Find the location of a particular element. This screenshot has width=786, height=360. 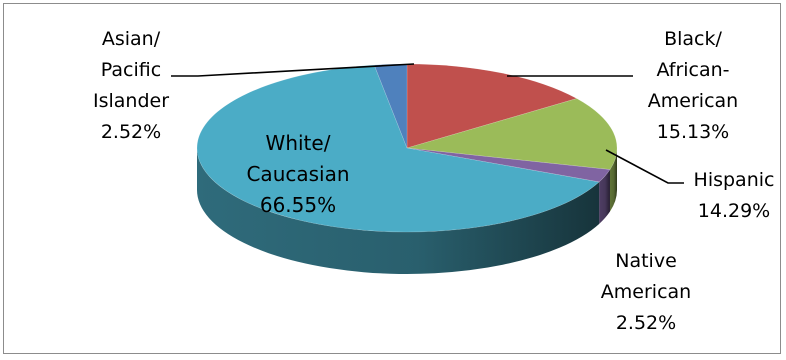

slice-category-label-0: American is located at coordinates (693, 101).